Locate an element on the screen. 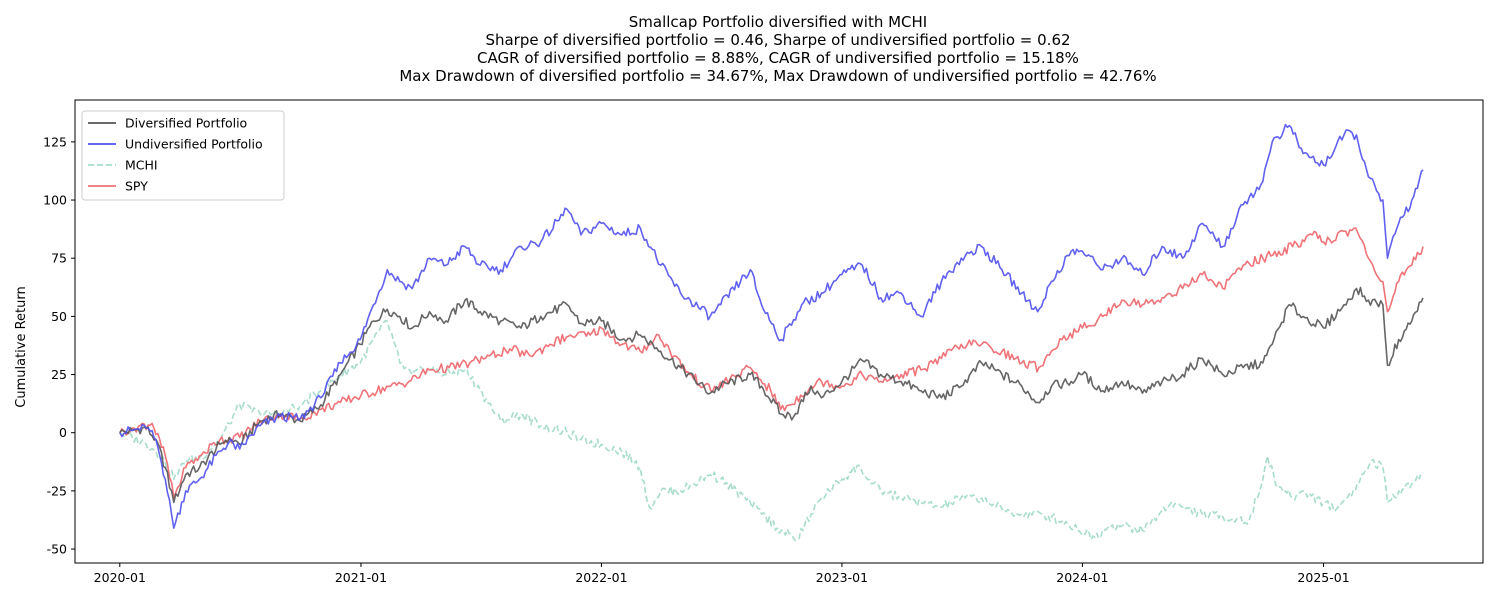 The image size is (1500, 600). legend-label: Undiversified Portfolio is located at coordinates (194, 144).